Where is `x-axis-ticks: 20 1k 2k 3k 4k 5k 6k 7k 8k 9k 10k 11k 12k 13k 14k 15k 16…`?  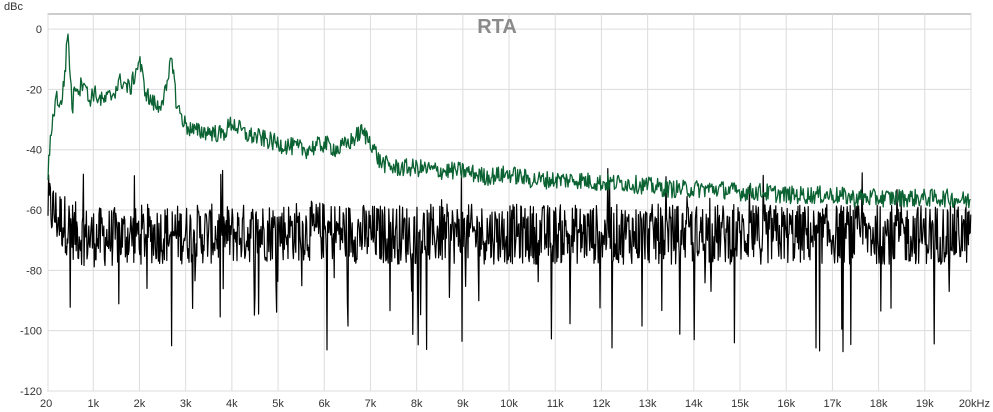
x-axis-ticks: 20 1k 2k 3k 4k 5k 6k 7k 8k 9k 10k 11k 12k 13k 14k 15k 16… is located at coordinates (515, 404).